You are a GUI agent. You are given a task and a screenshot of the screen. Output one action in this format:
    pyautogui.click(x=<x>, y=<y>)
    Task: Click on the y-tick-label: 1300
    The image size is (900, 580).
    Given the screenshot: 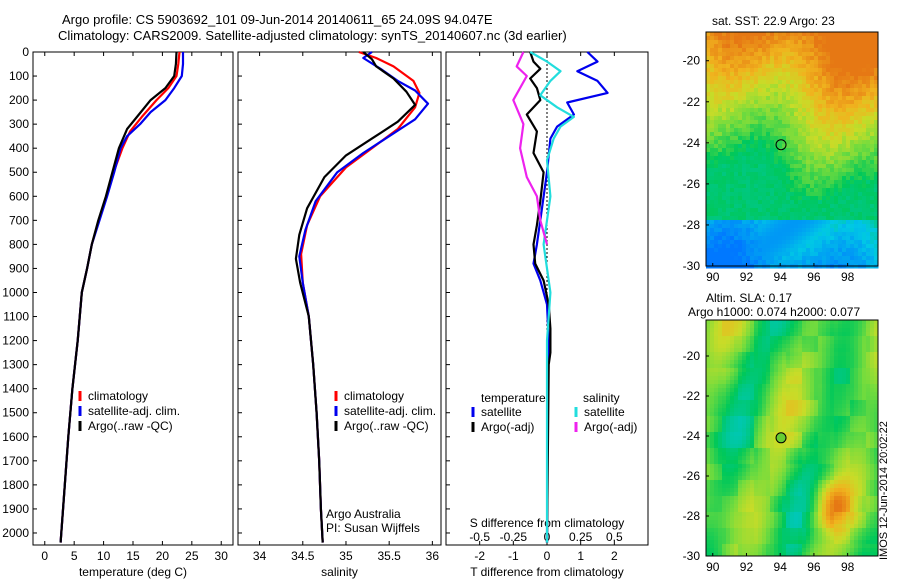 What is the action you would take?
    pyautogui.click(x=15, y=365)
    